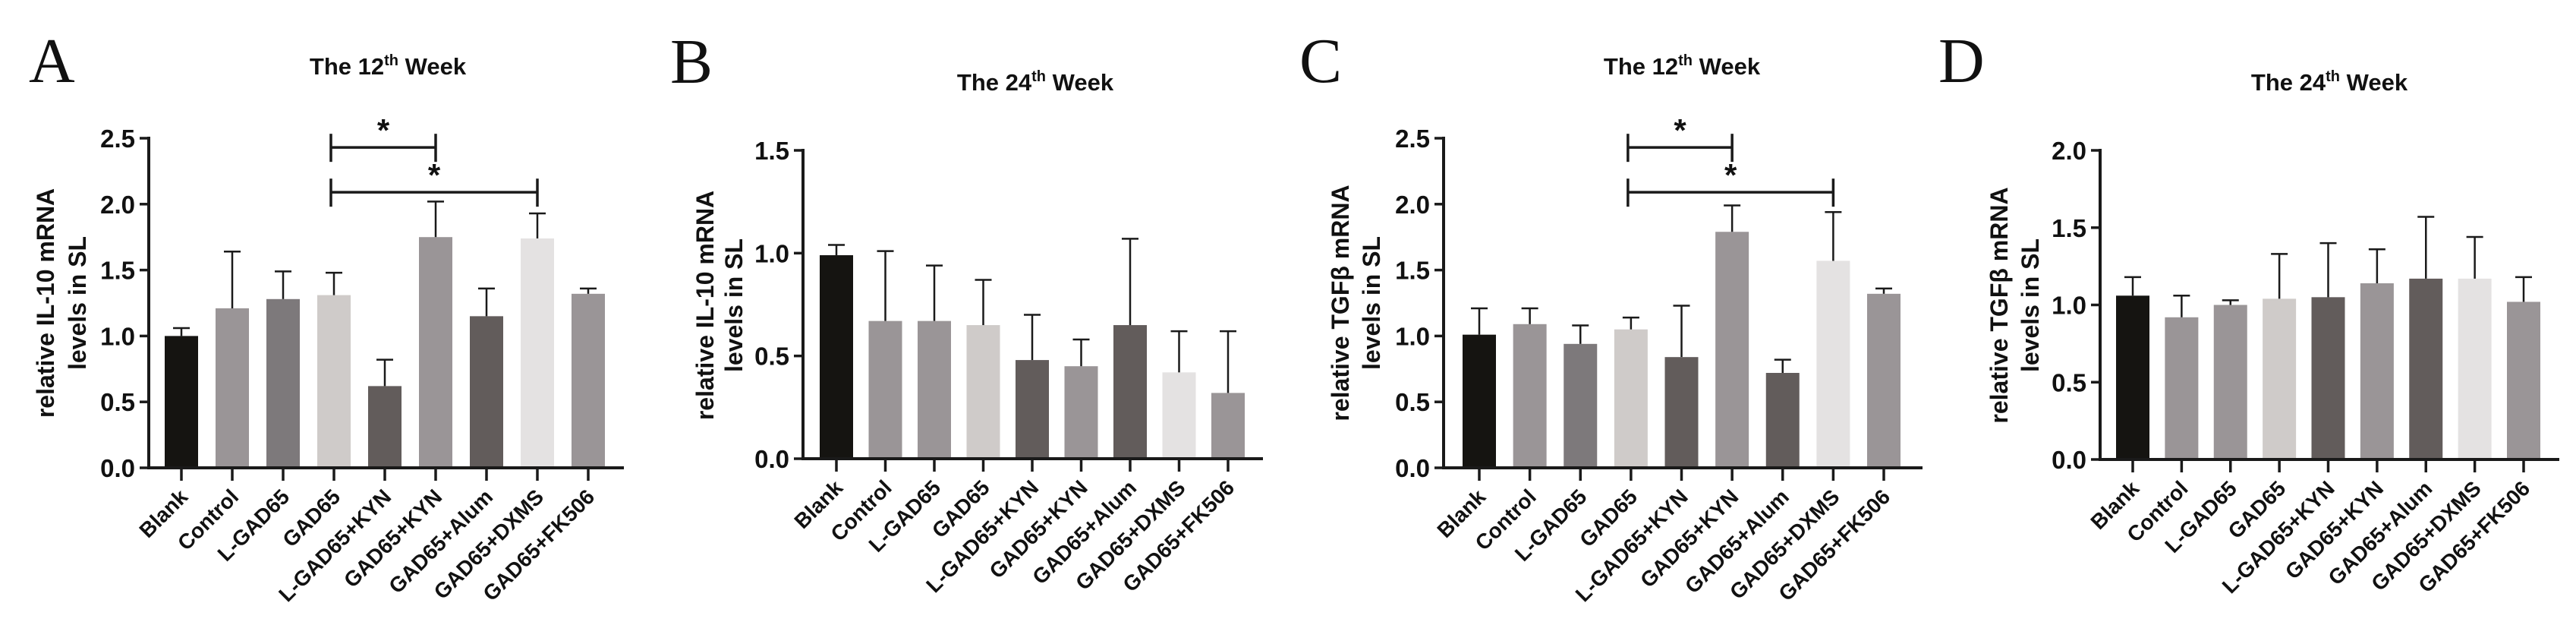 This screenshot has width=2576, height=622. I want to click on panel-letter: C, so click(1320, 61).